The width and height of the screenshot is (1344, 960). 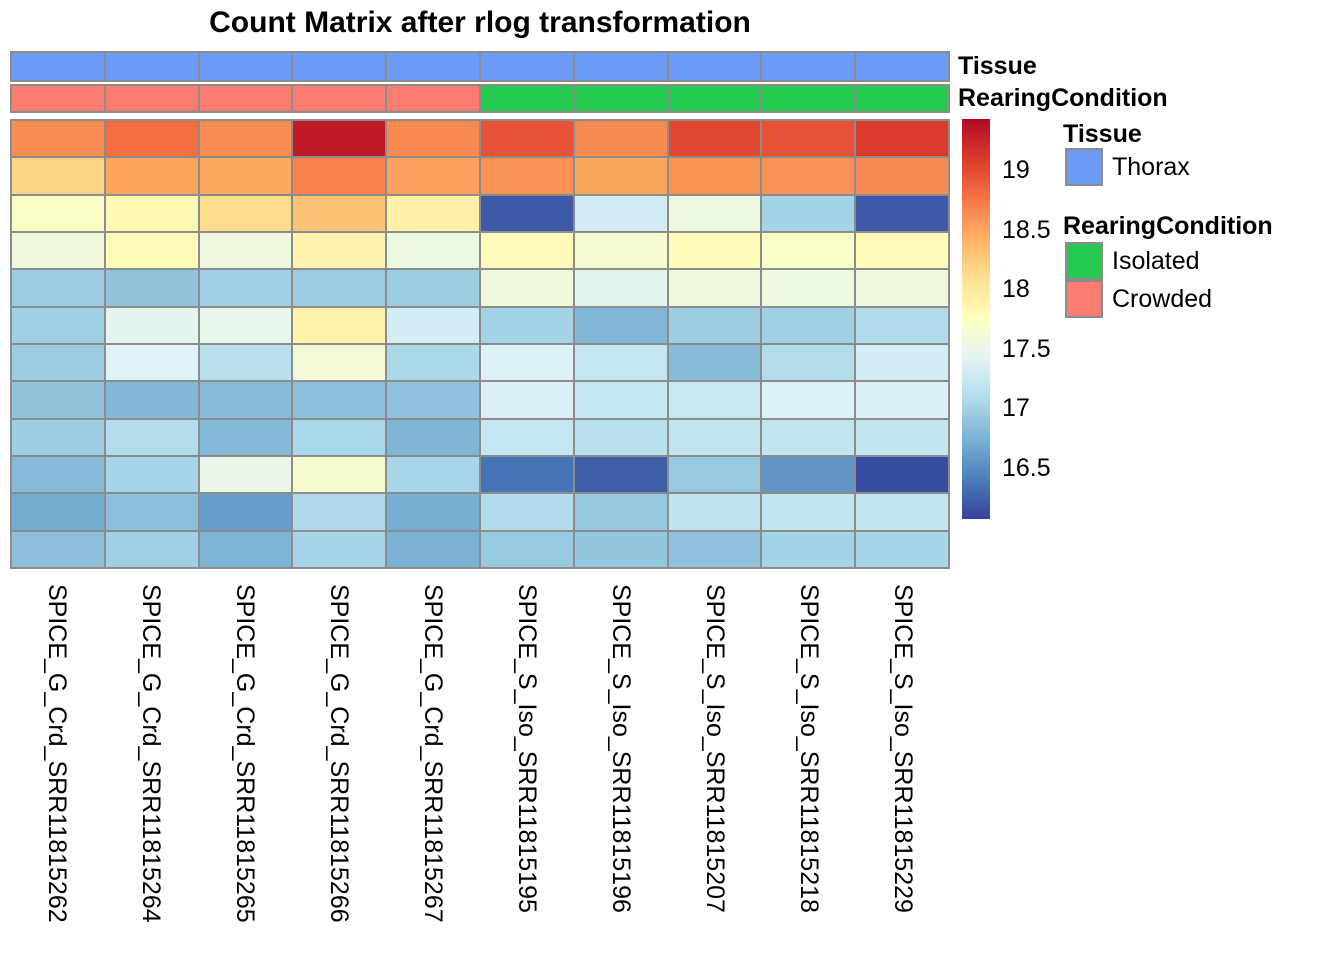 What do you see at coordinates (1084, 261) in the screenshot?
I see `legend-swatch-isolated` at bounding box center [1084, 261].